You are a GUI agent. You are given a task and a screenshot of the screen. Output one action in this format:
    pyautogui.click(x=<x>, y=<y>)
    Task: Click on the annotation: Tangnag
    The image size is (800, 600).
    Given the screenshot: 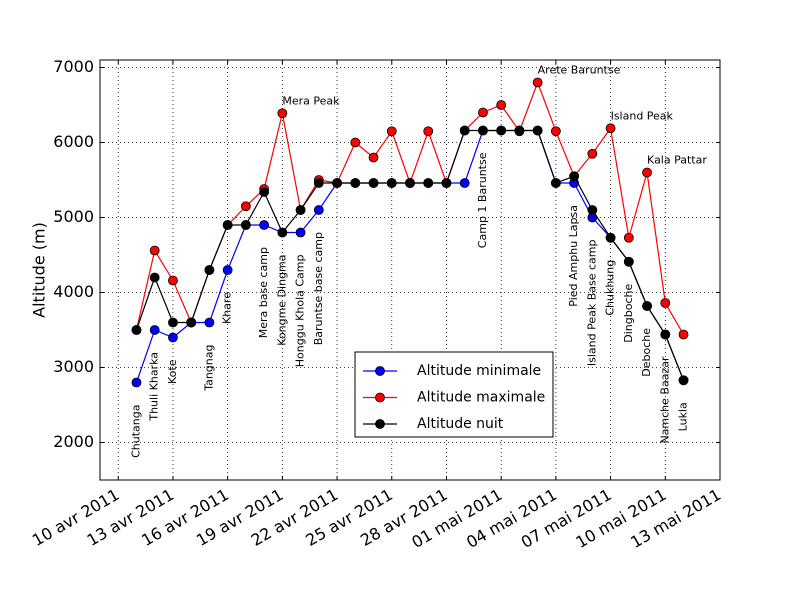 What is the action you would take?
    pyautogui.click(x=208, y=368)
    